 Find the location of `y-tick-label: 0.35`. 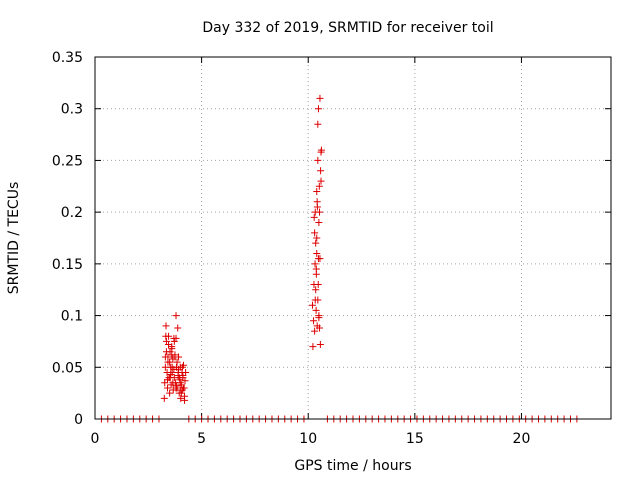

y-tick-label: 0.35 is located at coordinates (67, 58).